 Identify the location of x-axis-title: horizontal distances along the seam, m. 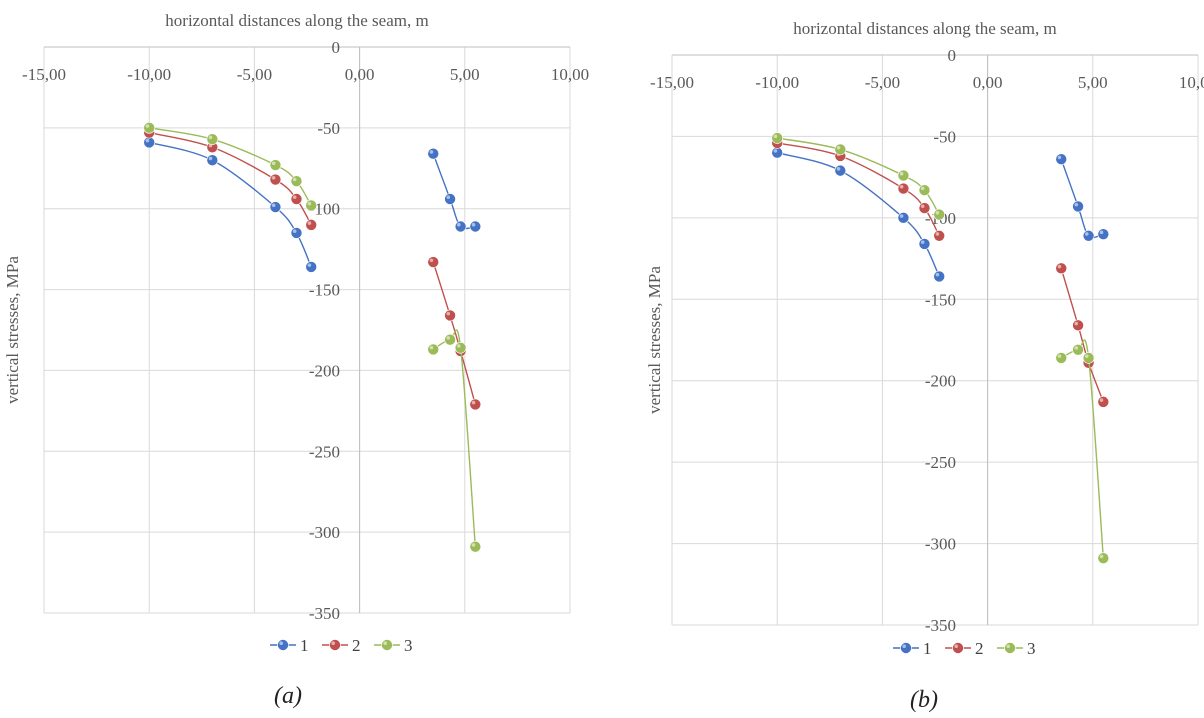
(296, 20).